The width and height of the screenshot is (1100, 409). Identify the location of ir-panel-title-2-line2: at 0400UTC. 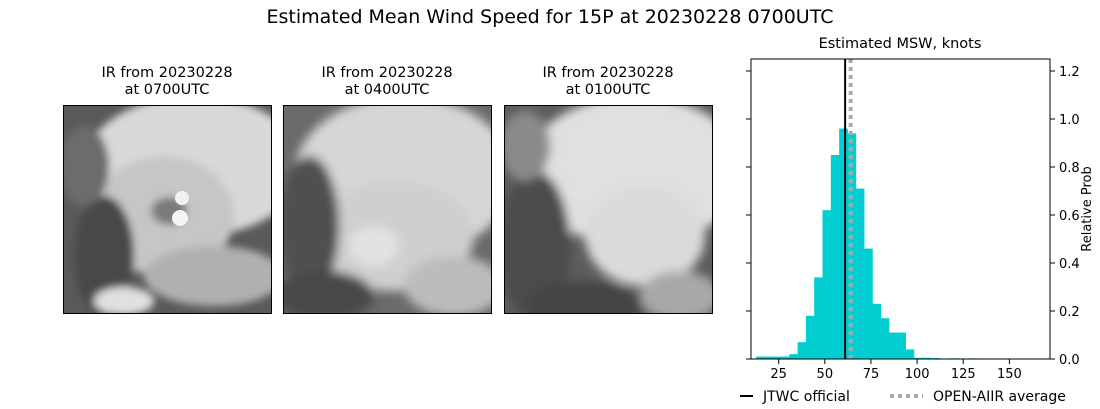
(387, 90).